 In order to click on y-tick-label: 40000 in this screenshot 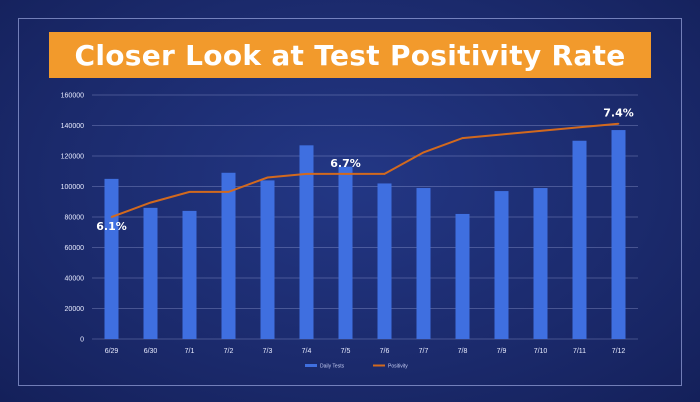, I will do `click(75, 279)`.